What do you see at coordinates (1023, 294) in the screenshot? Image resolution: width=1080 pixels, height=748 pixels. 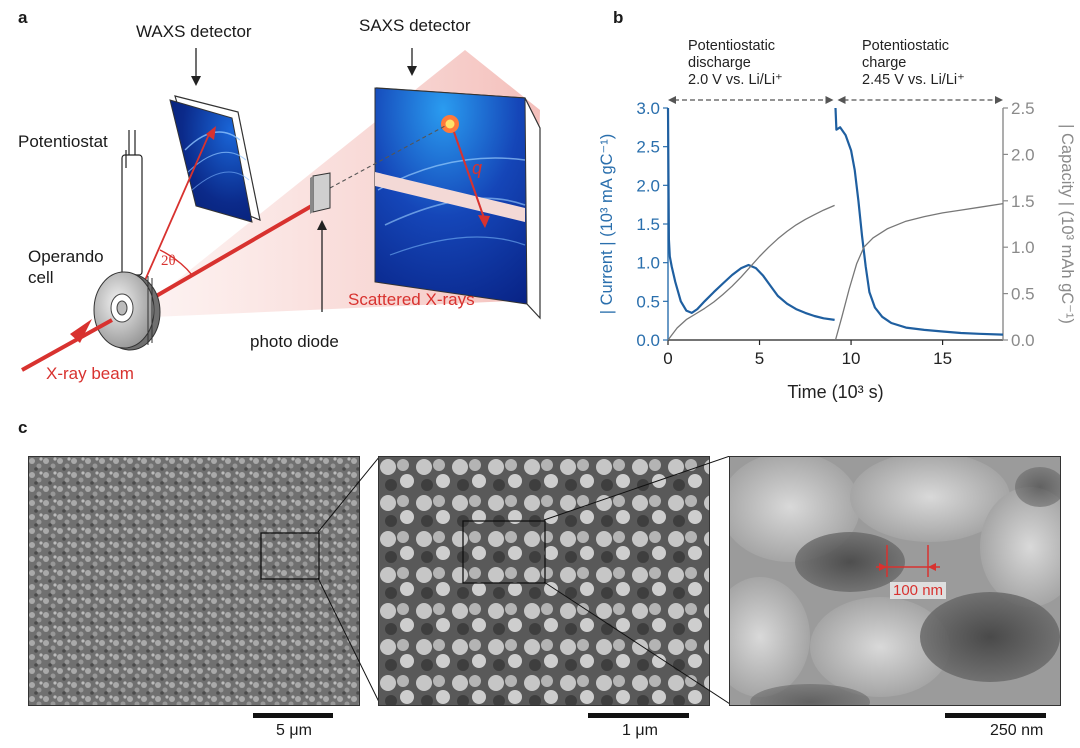 I see `right-y-tick-label: 0.5` at bounding box center [1023, 294].